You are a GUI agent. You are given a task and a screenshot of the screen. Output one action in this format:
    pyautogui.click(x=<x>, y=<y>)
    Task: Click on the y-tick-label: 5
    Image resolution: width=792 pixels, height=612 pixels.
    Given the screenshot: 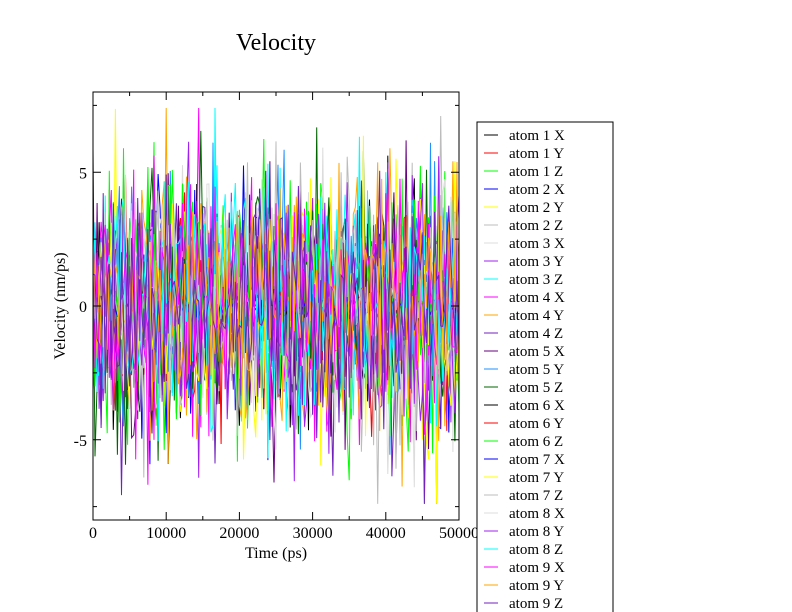 What is the action you would take?
    pyautogui.click(x=83, y=173)
    